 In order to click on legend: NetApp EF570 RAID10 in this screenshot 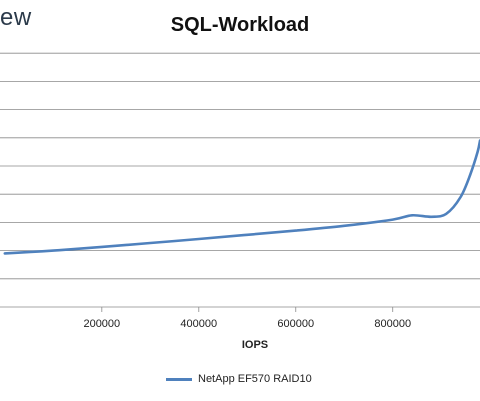, I will do `click(239, 379)`.